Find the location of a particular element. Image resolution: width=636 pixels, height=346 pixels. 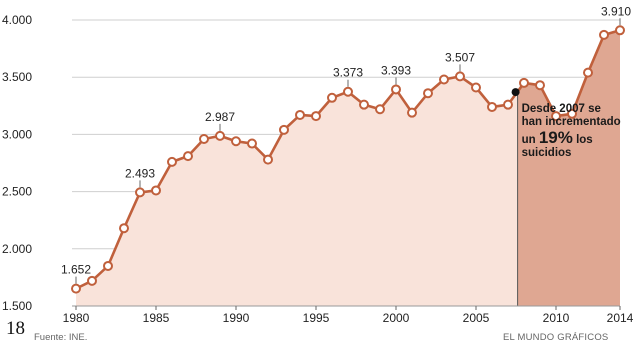

y-tick-label: 1.500 is located at coordinates (17, 306).